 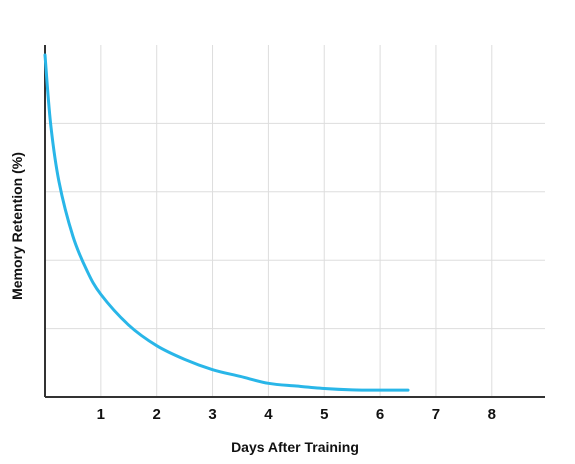 What do you see at coordinates (380, 414) in the screenshot?
I see `x-tick-label-6: 6` at bounding box center [380, 414].